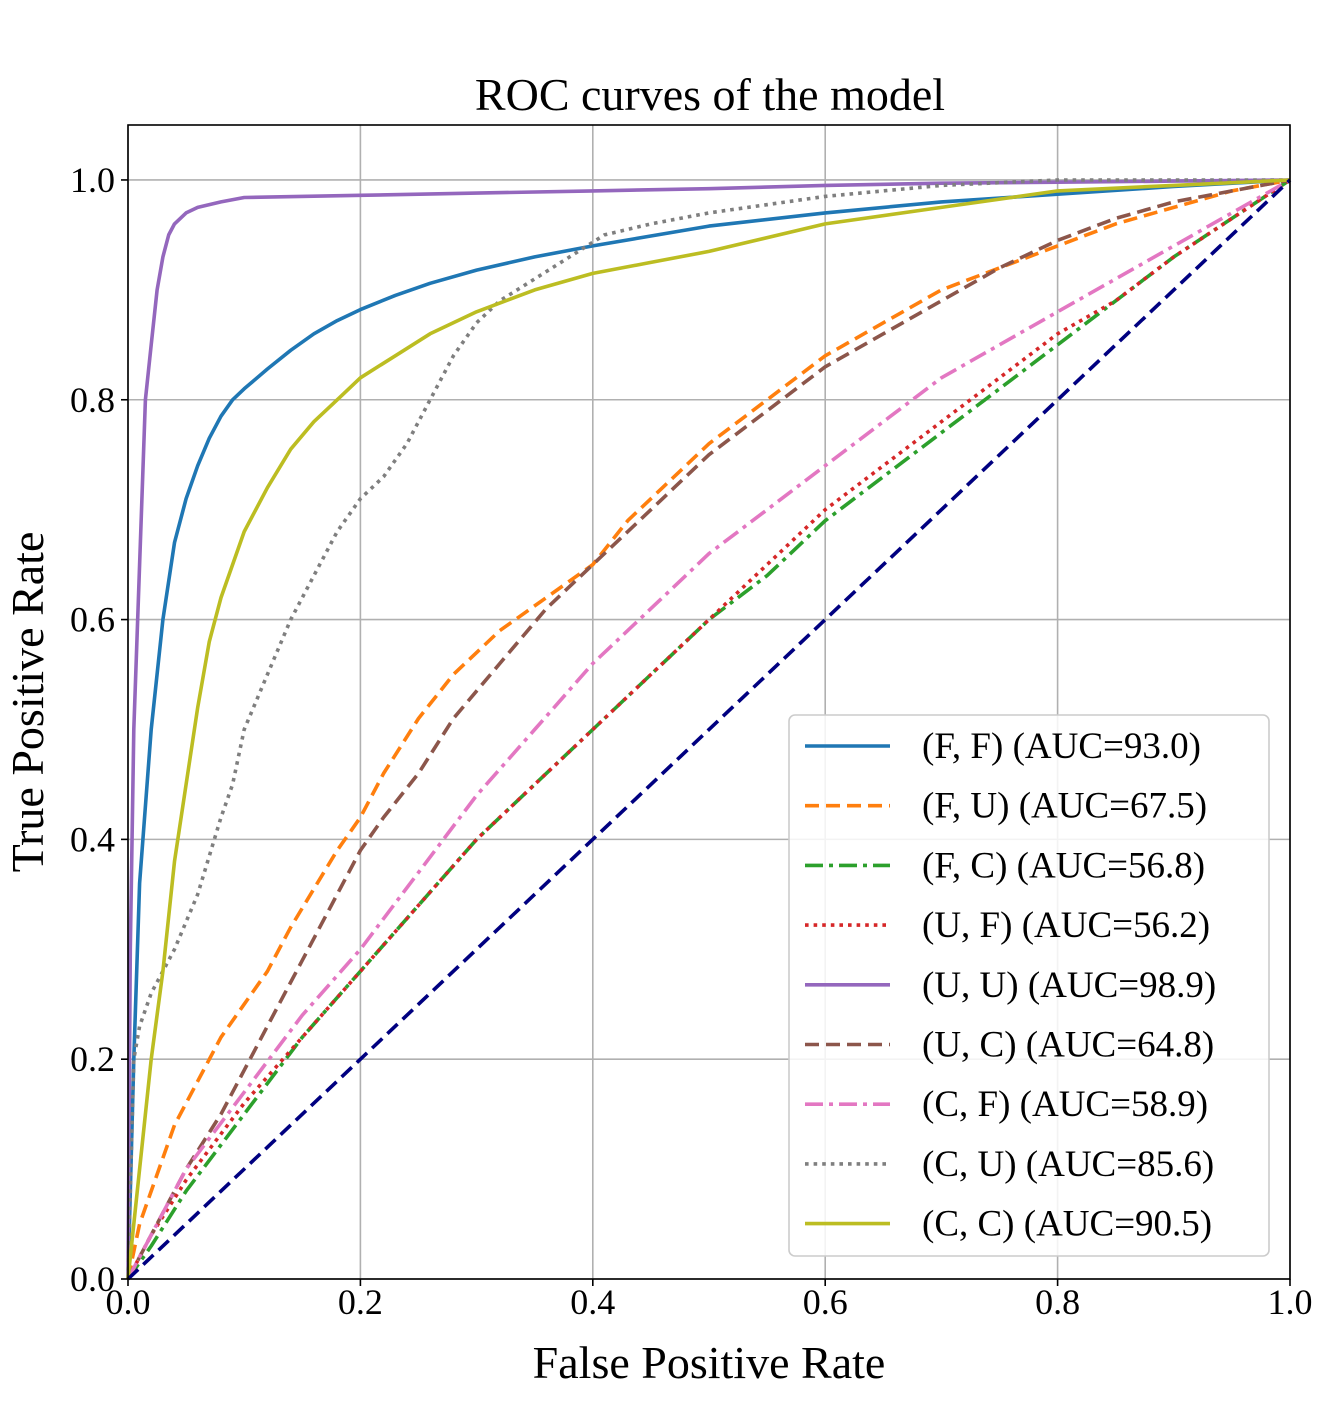 The height and width of the screenshot is (1401, 1320). I want to click on y-tick-label: 0.2, so click(92, 1059).